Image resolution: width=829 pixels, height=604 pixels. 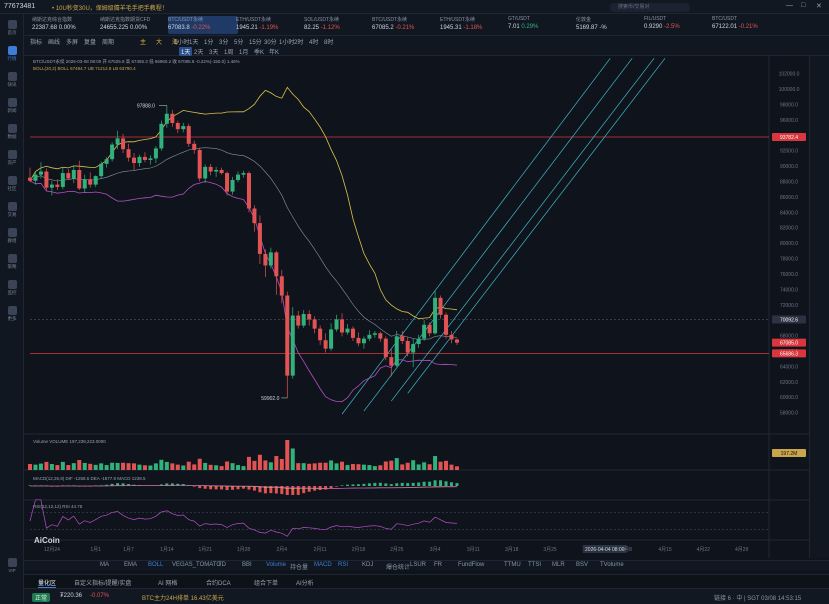 I want to click on toolbar-toggle: 主, so click(x=143, y=43).